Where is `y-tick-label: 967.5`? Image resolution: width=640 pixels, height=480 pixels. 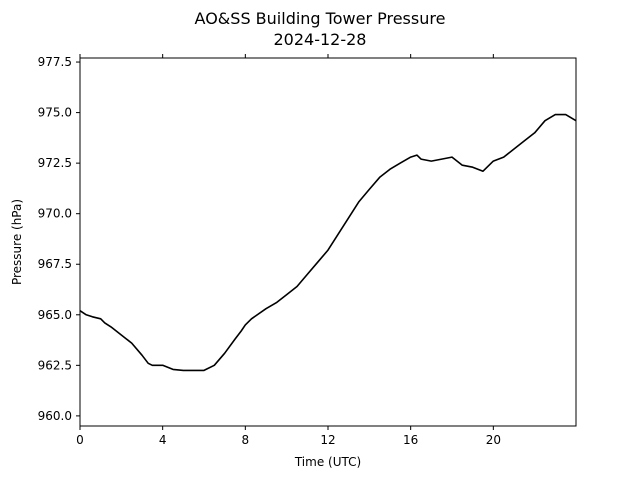
y-tick-label: 967.5 is located at coordinates (55, 264).